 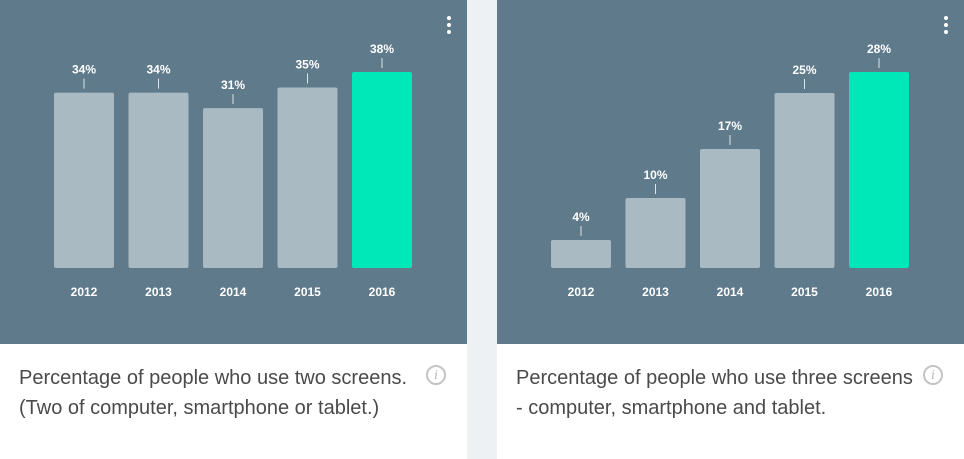 I want to click on data-label: 38%, so click(x=382, y=49).